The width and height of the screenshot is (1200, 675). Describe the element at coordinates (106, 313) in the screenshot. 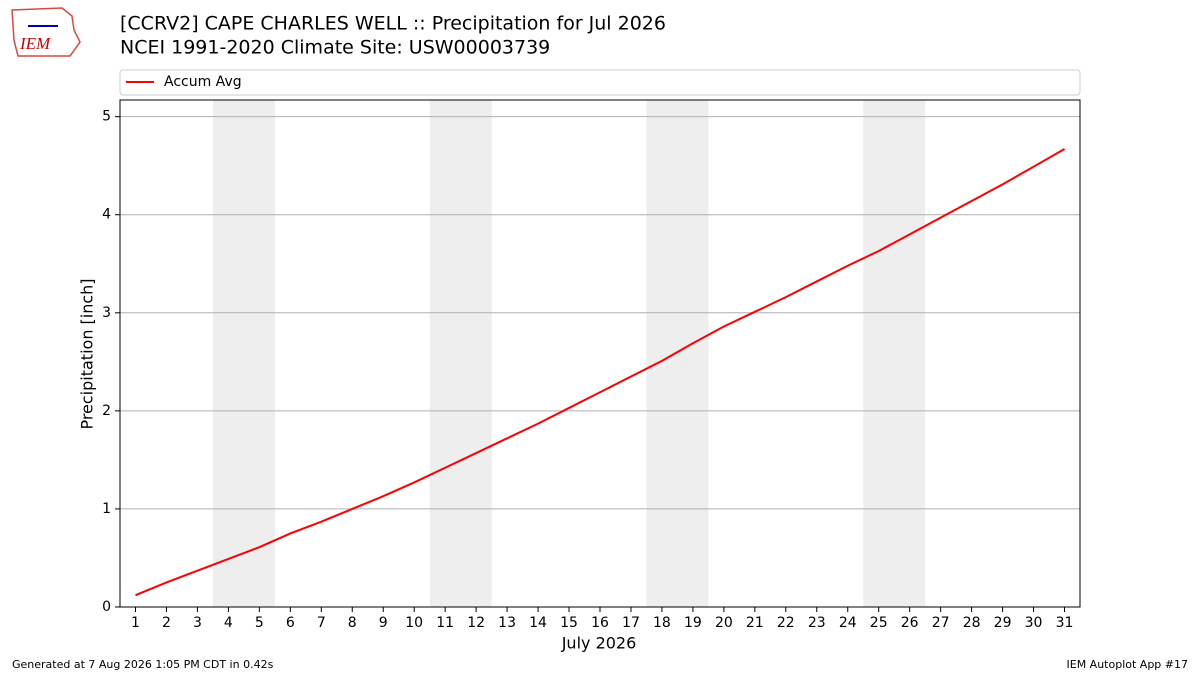

I see `y-tick-label: 3` at that location.